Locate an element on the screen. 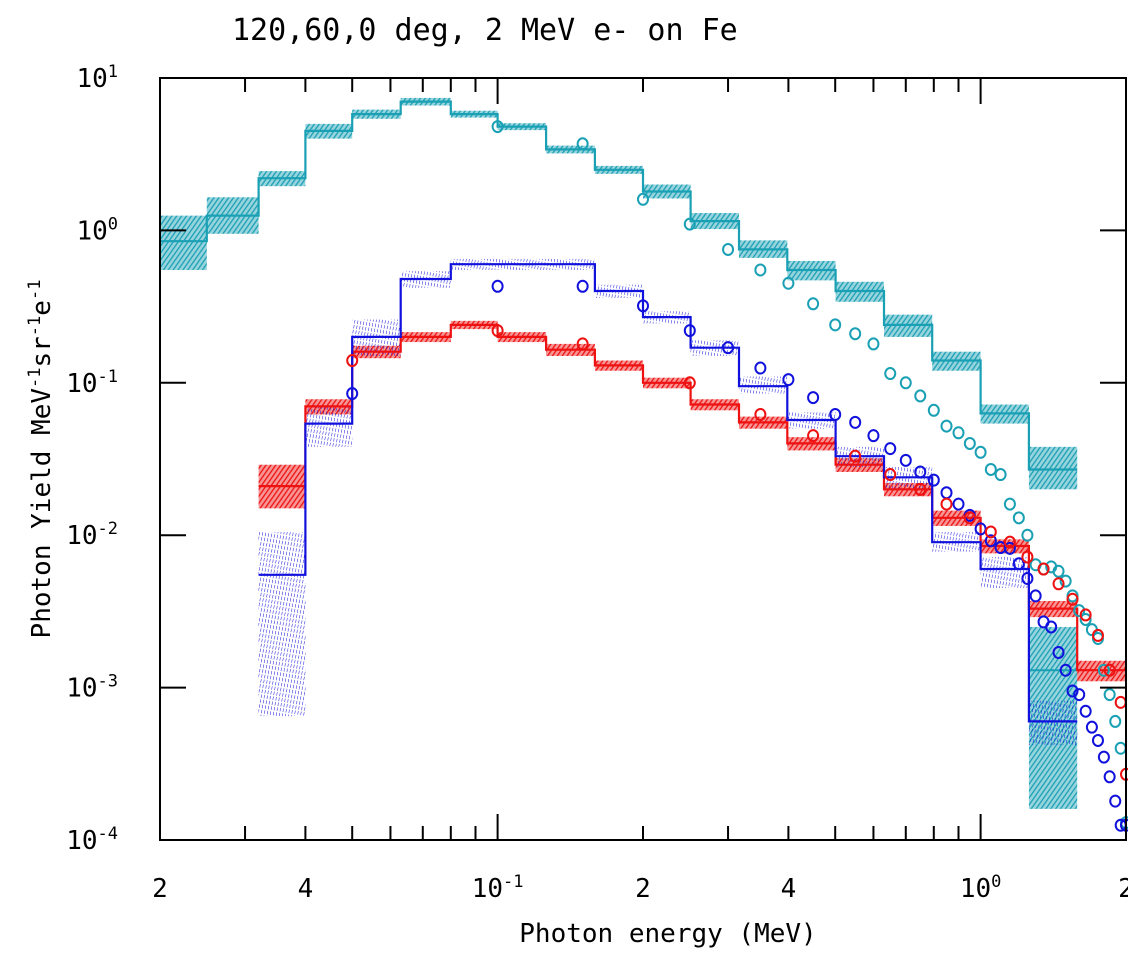  chart-title: 120,60,0 deg, 2 MeV e- on Fe is located at coordinates (485, 30).